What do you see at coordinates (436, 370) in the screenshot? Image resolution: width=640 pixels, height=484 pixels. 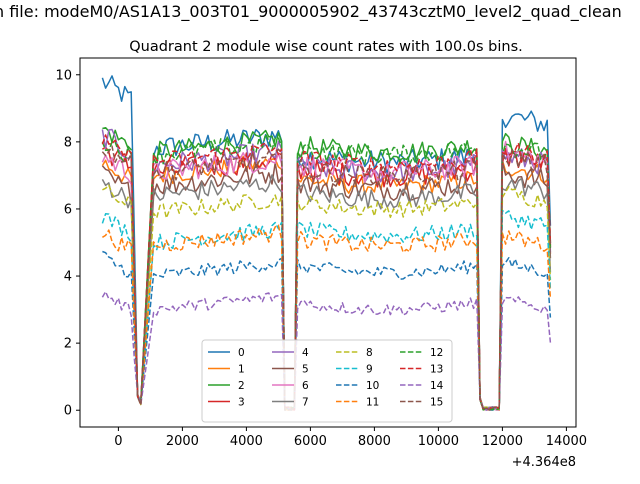 I see `legend-label-13: 13` at bounding box center [436, 370].